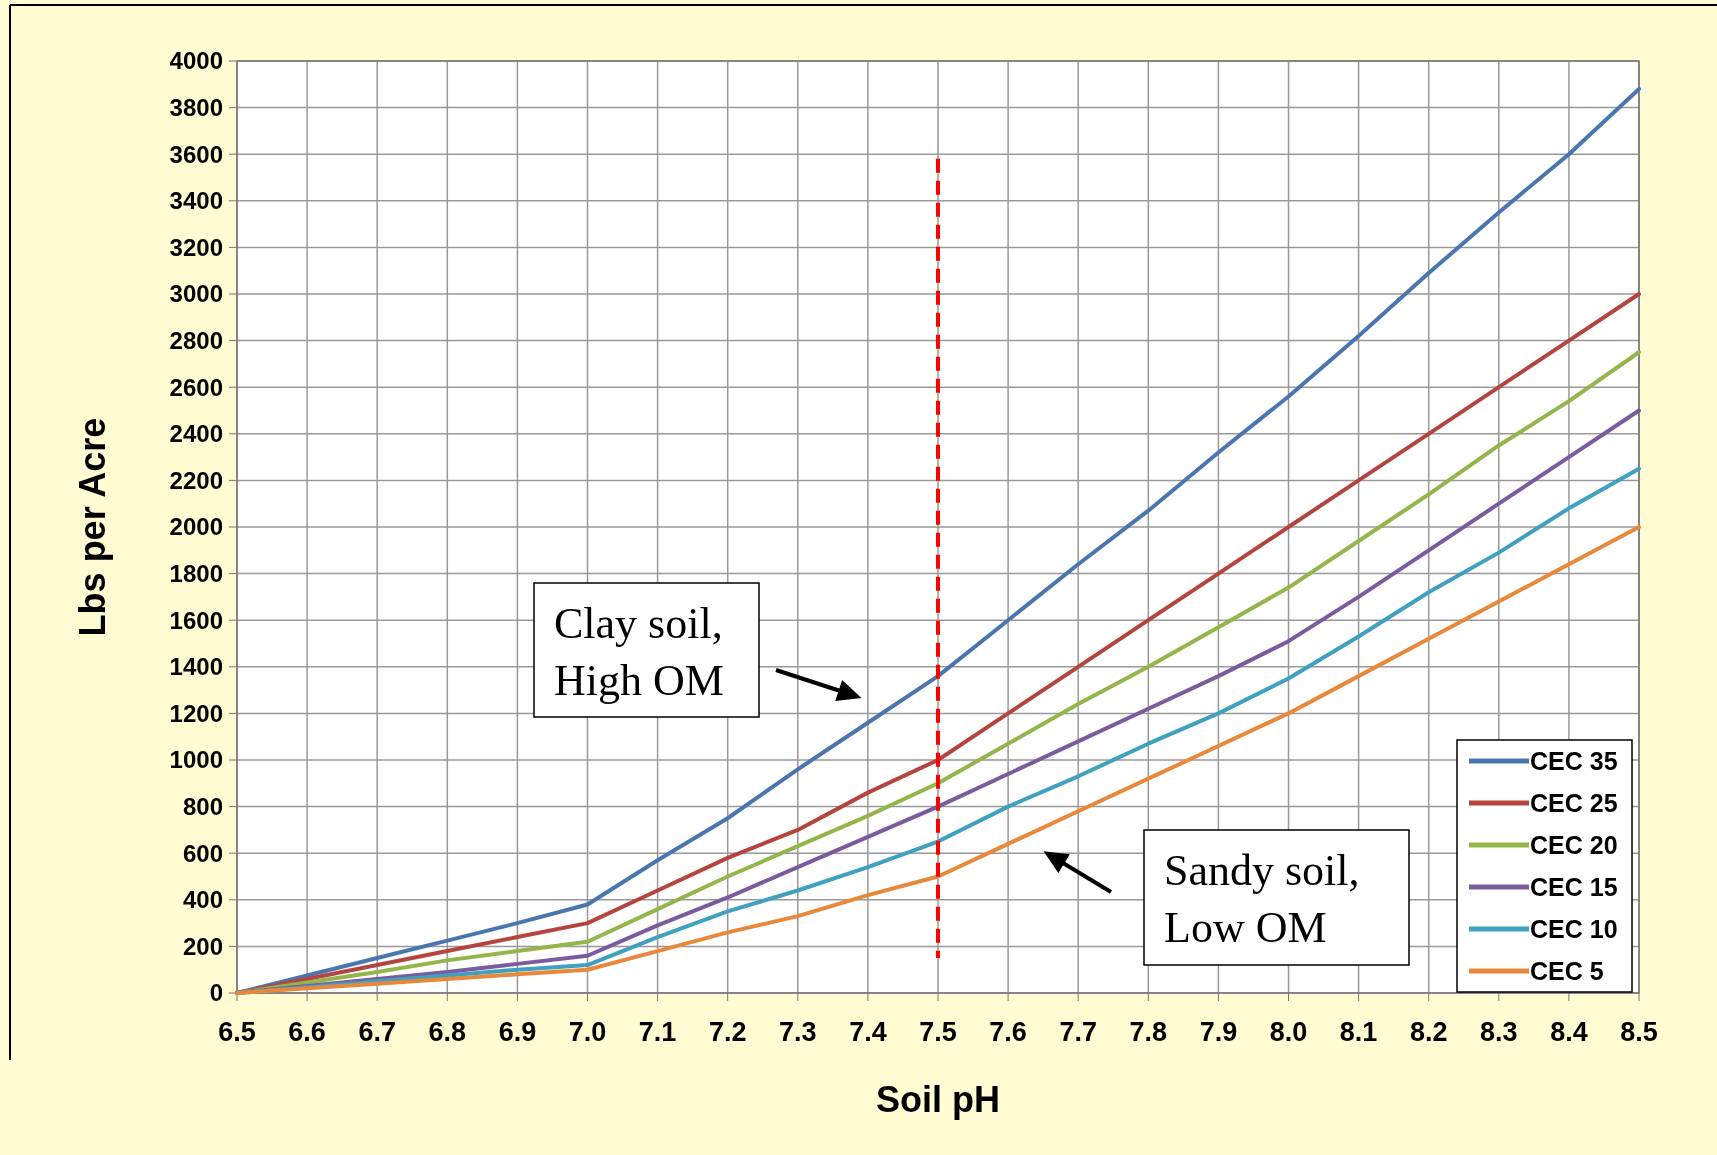 The image size is (1717, 1155). I want to click on y-tick-label: 2600, so click(196, 387).